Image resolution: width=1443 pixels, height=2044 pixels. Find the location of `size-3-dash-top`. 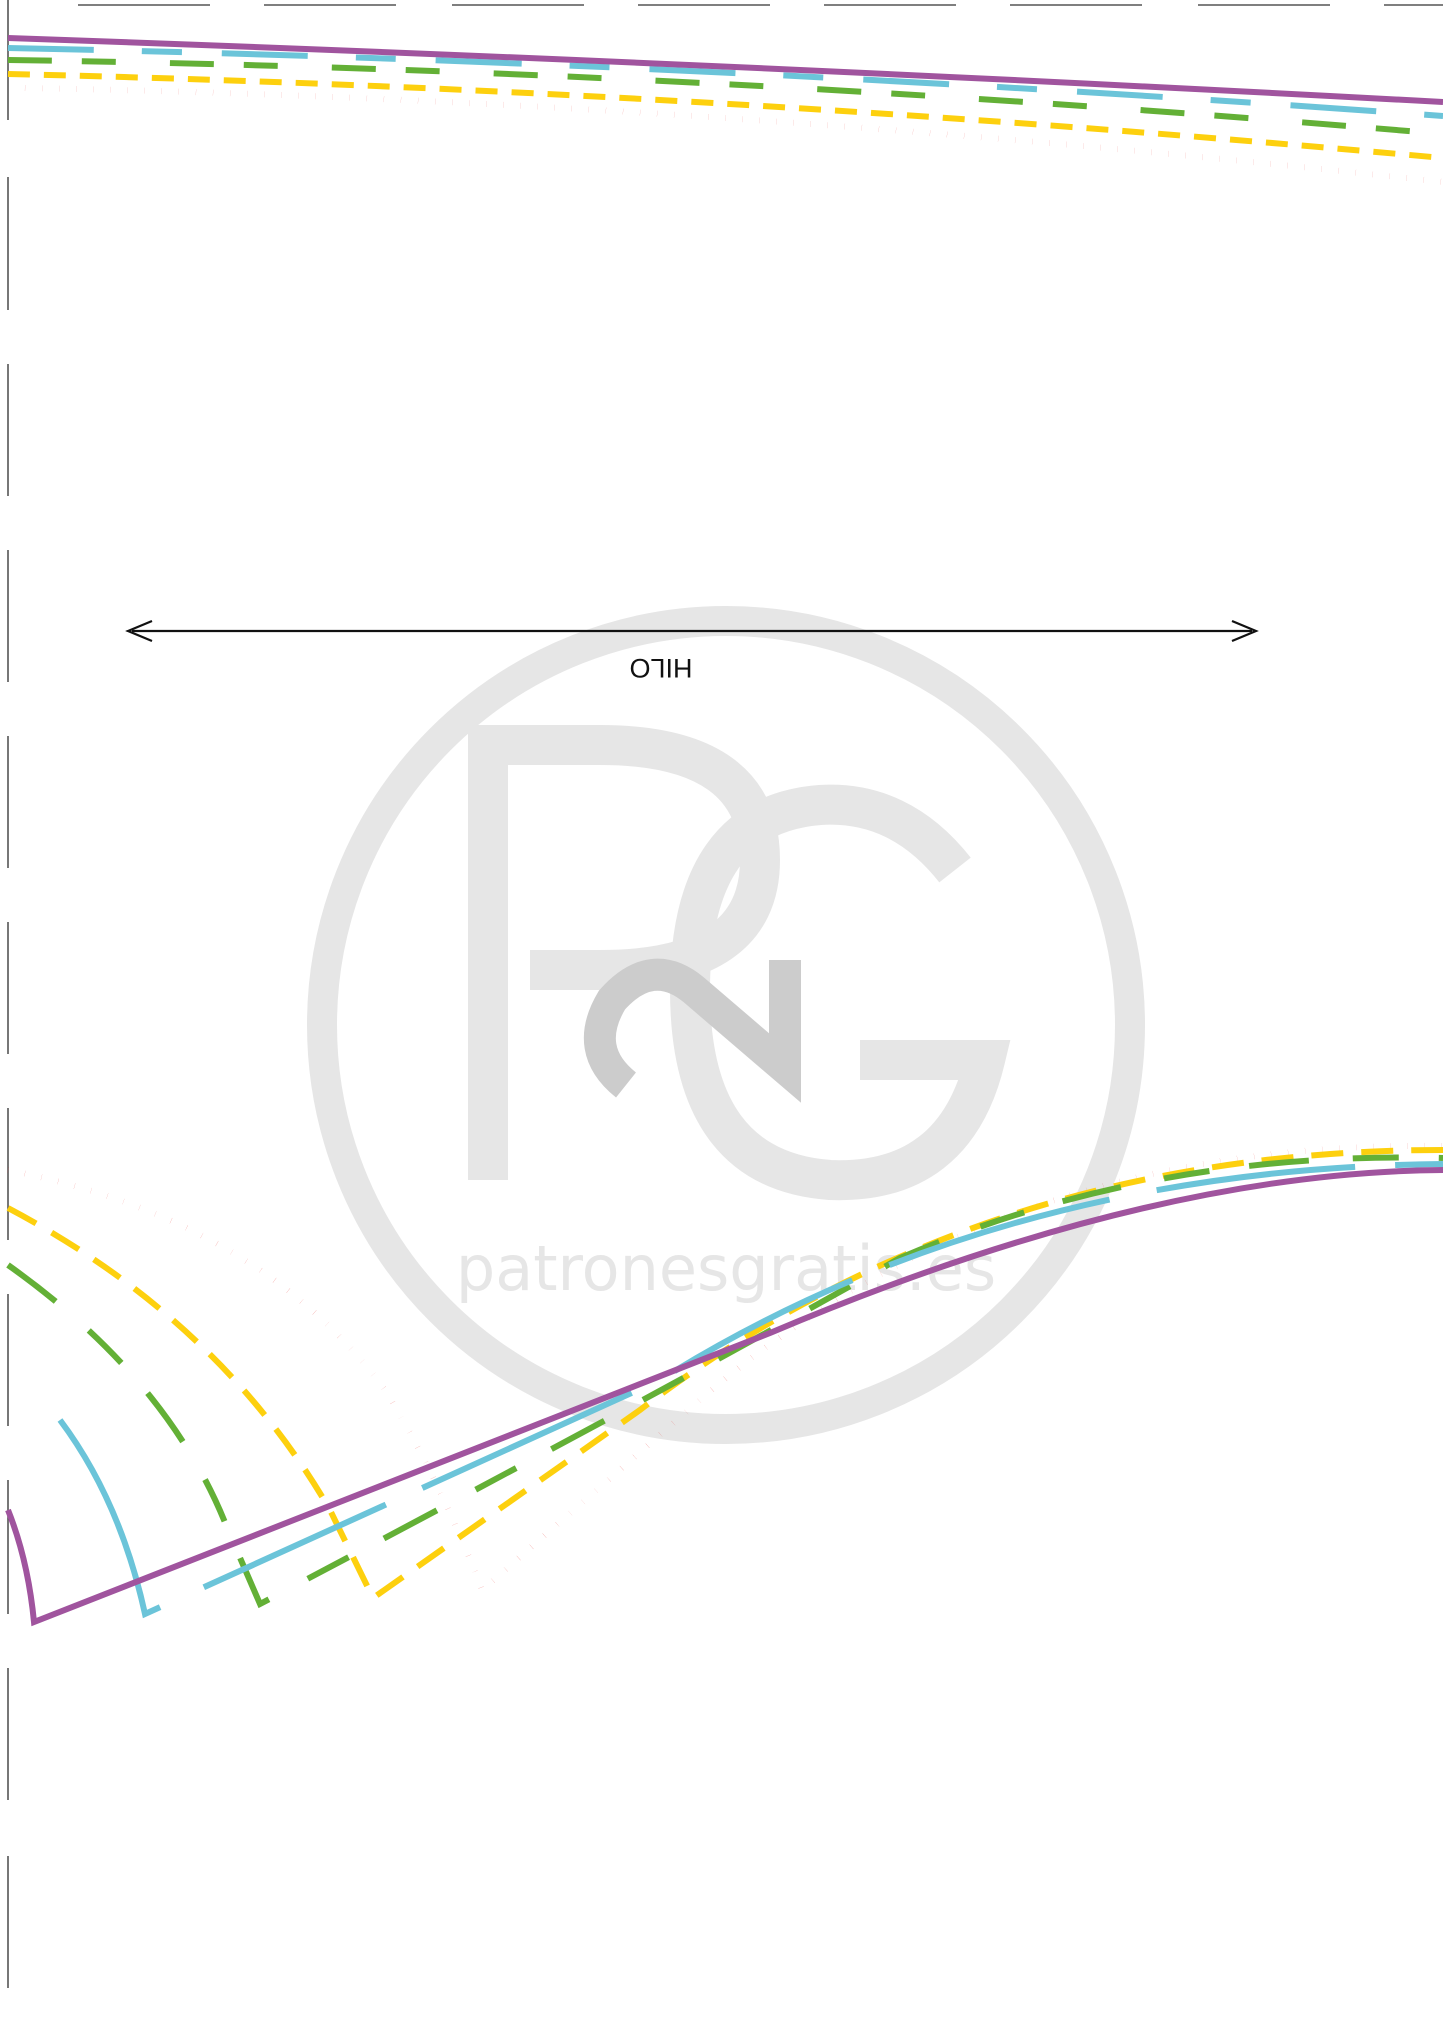

size-3-dash-top is located at coordinates (725, 97).